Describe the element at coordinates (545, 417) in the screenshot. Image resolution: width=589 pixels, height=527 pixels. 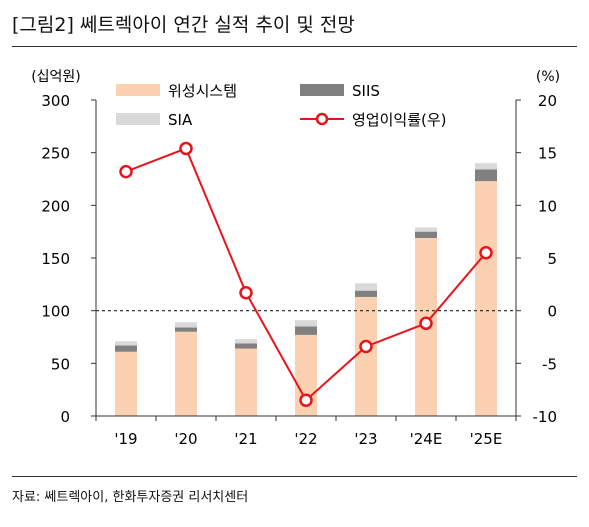
I see `y-right-tick-label: -10` at that location.